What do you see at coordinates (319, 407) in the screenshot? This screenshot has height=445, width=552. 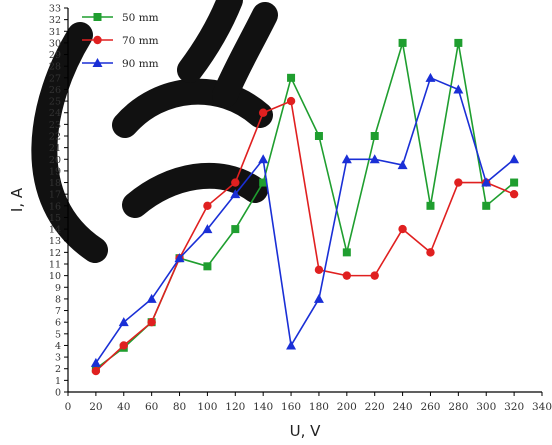 I see `x-tick-label: 180` at bounding box center [319, 407].